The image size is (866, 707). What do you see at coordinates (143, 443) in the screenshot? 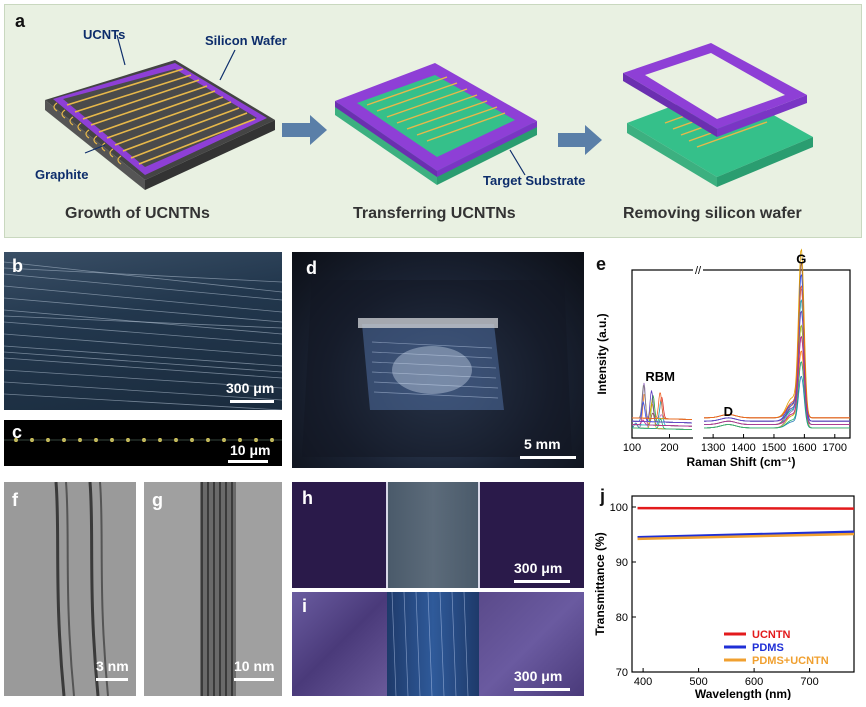
I see `panel-c-image: c 10 μm` at bounding box center [143, 443].